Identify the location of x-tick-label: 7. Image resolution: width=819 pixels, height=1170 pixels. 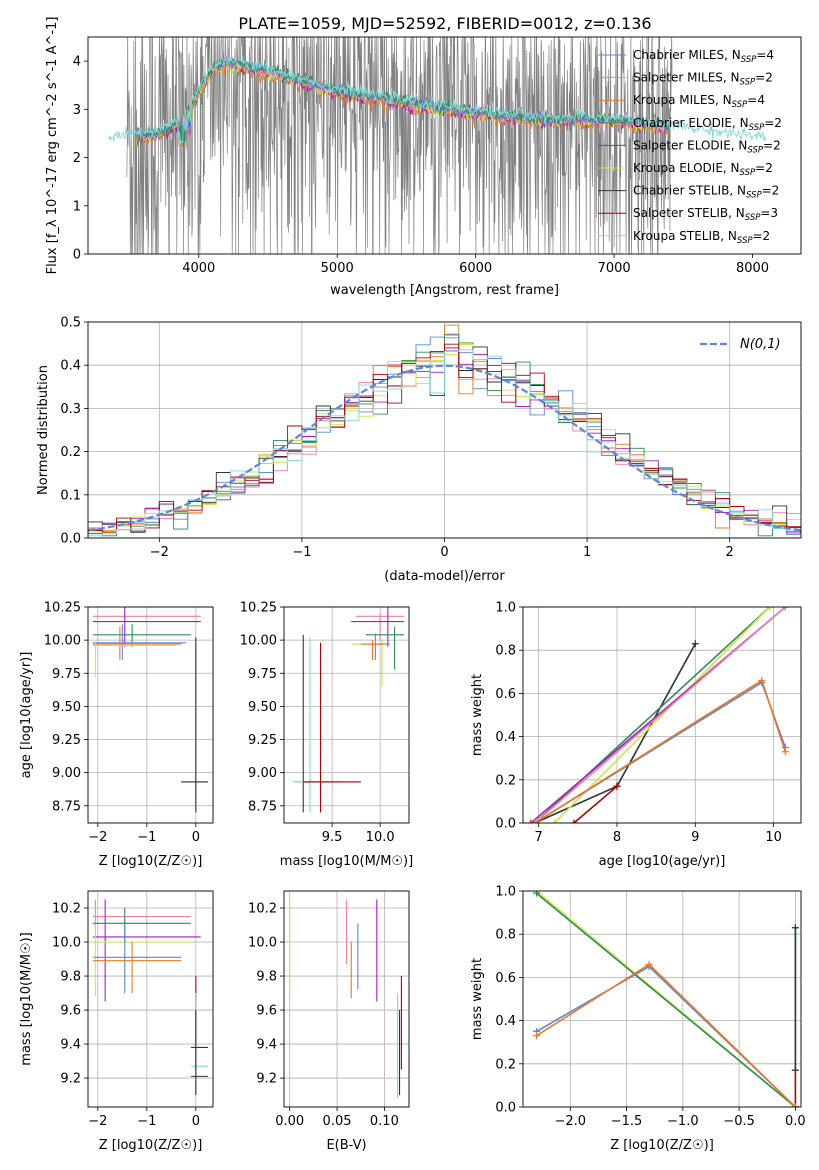
(539, 837).